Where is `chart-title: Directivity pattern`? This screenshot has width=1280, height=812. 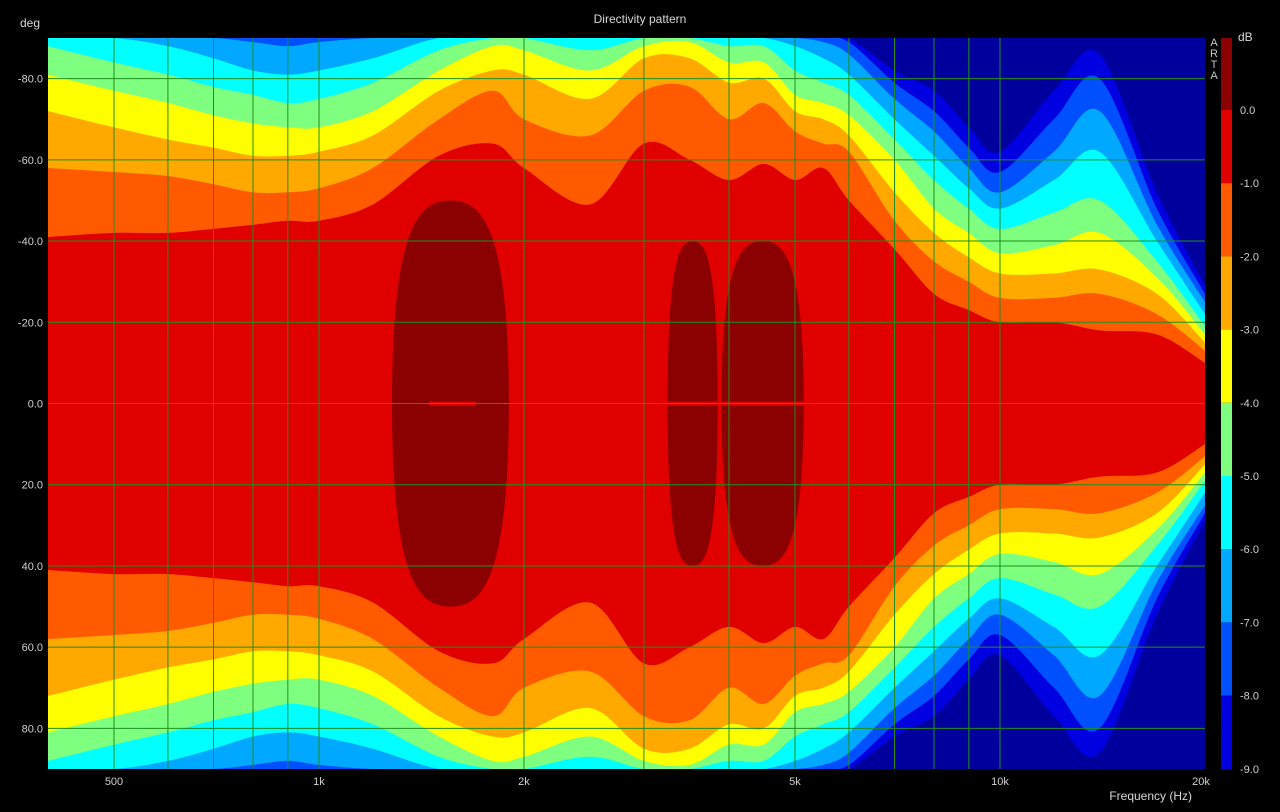
chart-title: Directivity pattern is located at coordinates (640, 19).